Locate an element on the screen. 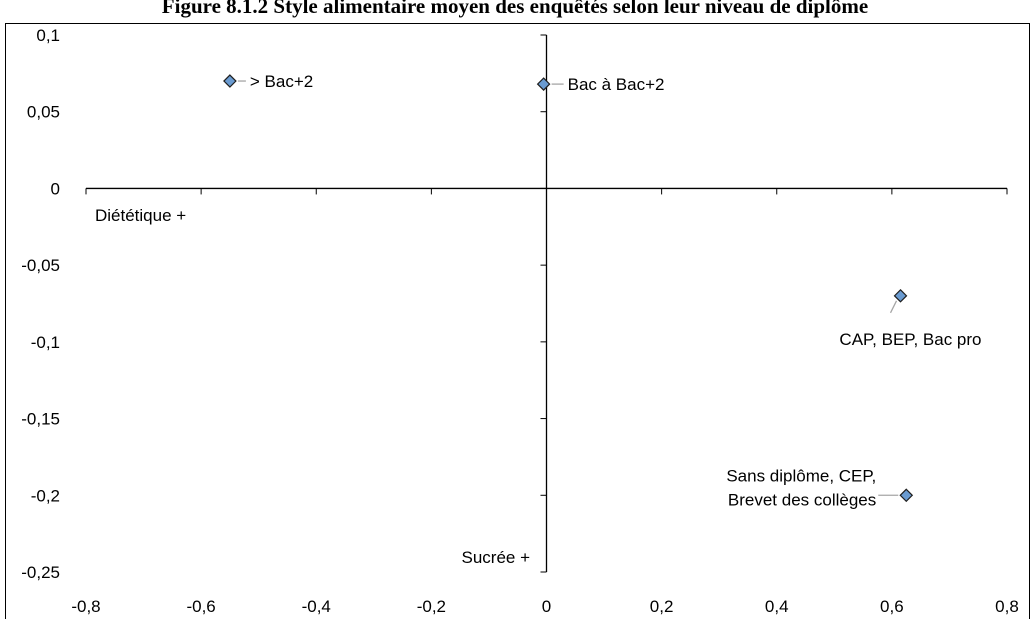  data-label-line: Sans diplôme, CEP, is located at coordinates (801, 475).